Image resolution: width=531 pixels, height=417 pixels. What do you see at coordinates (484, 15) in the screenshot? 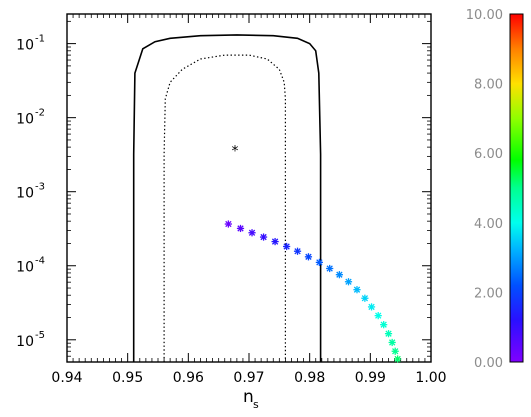
I see `colorbar-label: 10.00` at bounding box center [484, 15].